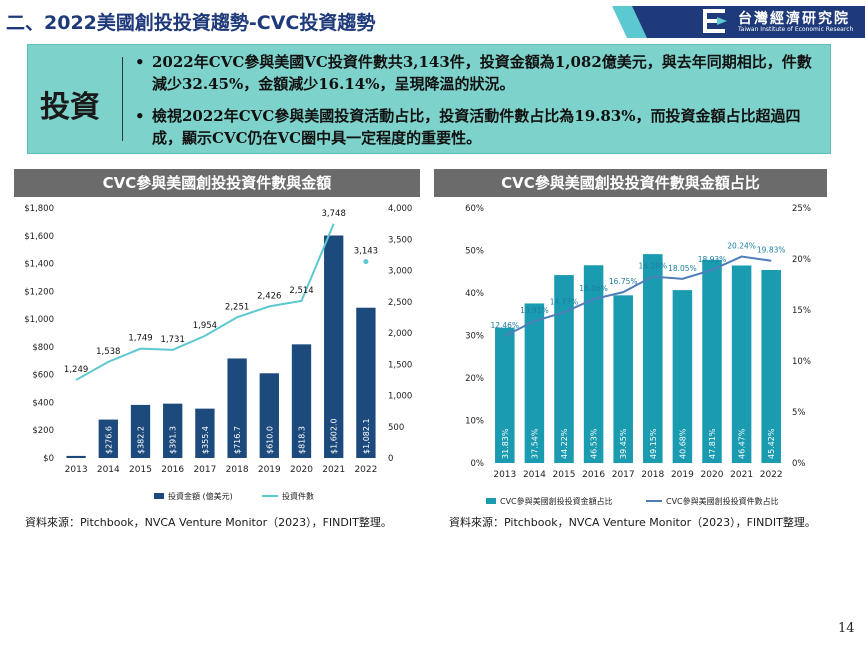 This screenshot has width=865, height=649. Describe the element at coordinates (780, 22) in the screenshot. I see `logo` at that location.